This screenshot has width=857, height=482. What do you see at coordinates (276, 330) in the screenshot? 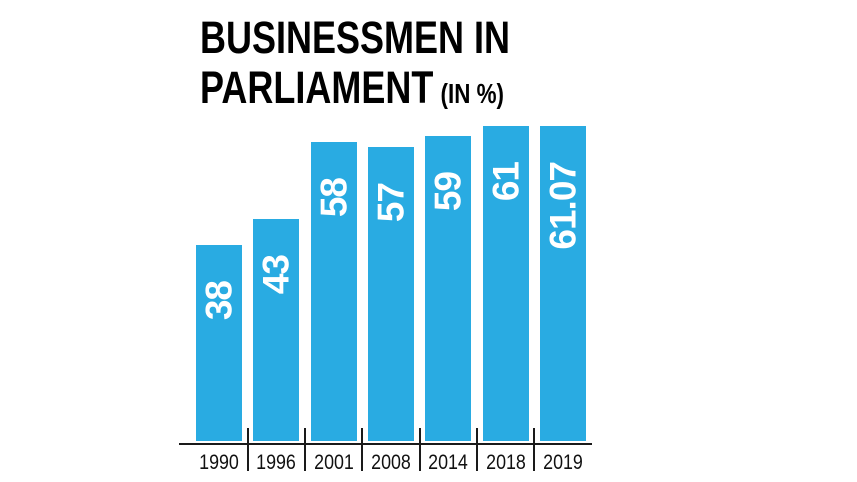
I see `bar-1996: 43` at bounding box center [276, 330].